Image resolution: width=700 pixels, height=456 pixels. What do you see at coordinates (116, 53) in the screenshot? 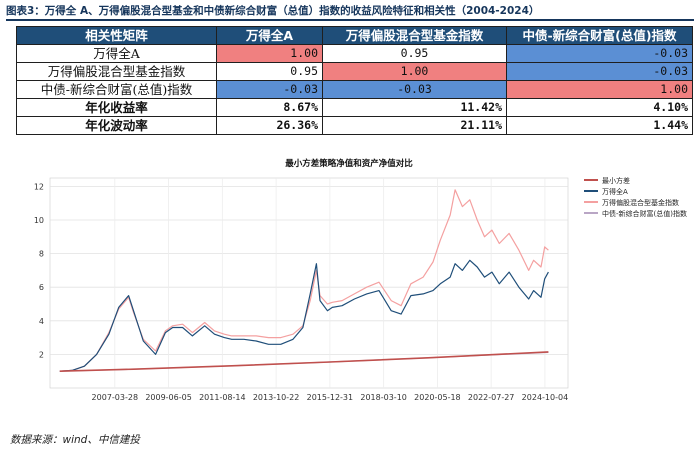
I see `row-label: 万得全A` at bounding box center [116, 53].